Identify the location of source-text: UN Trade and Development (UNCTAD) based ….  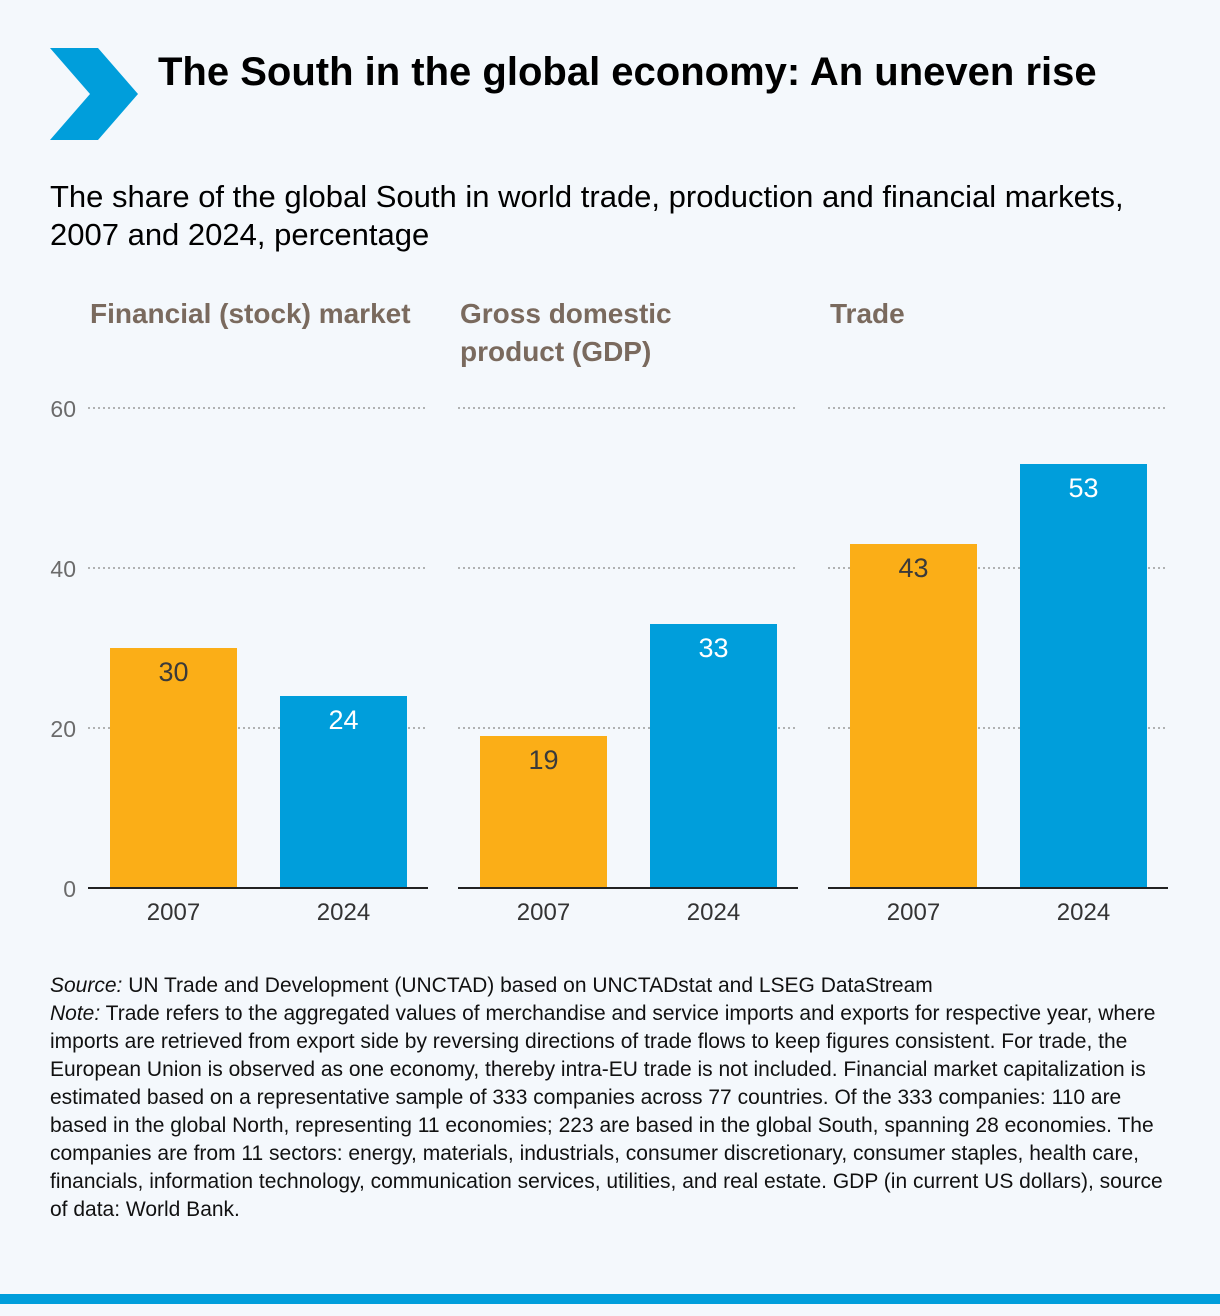
(527, 985).